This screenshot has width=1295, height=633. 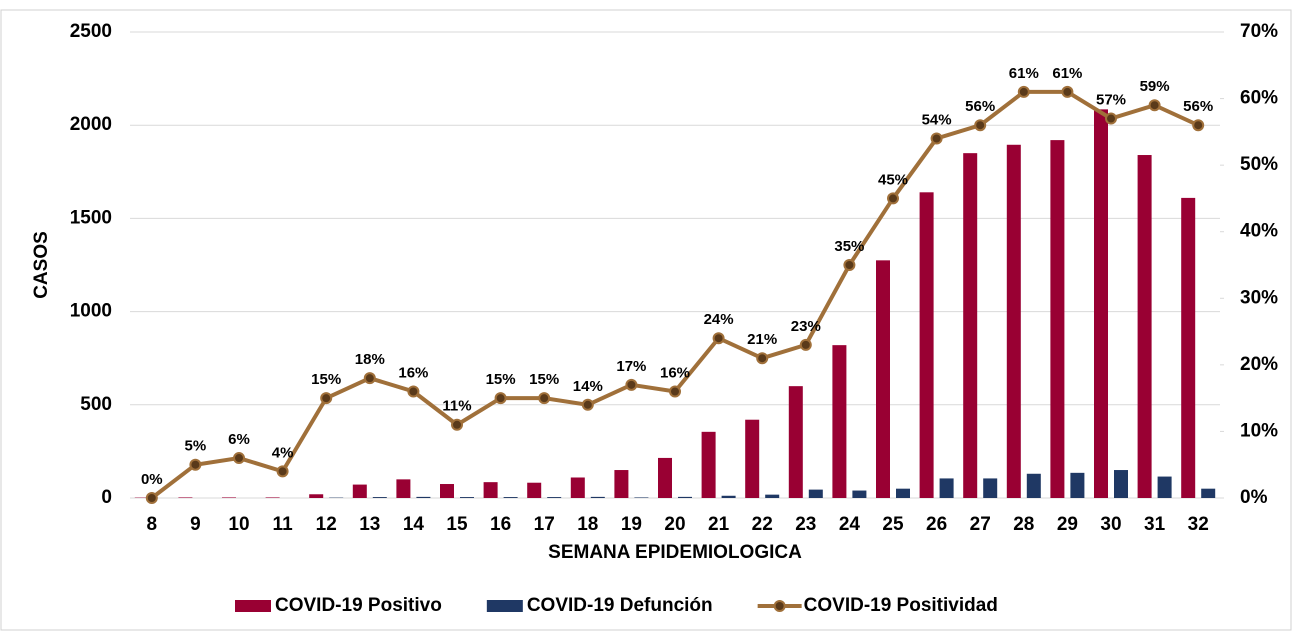 I want to click on x-tick-label: 21, so click(x=719, y=524).